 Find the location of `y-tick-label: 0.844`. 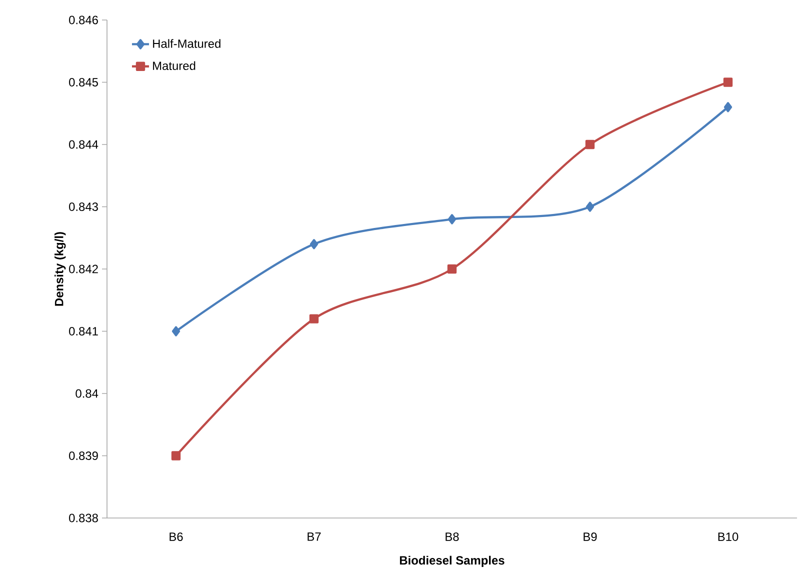

y-tick-label: 0.844 is located at coordinates (83, 144).